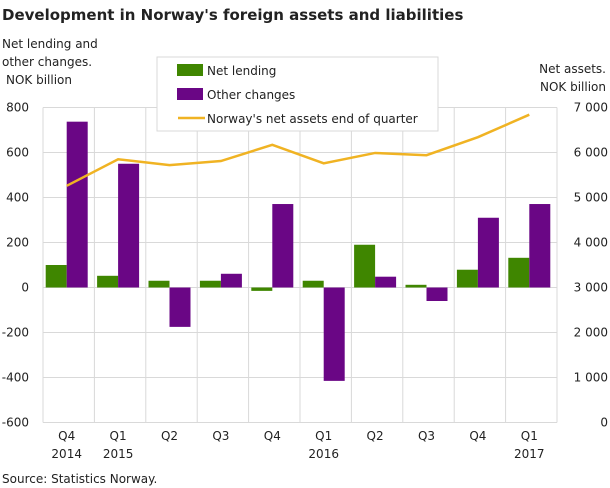  I want to click on legend-swatch-other-changes, so click(190, 94).